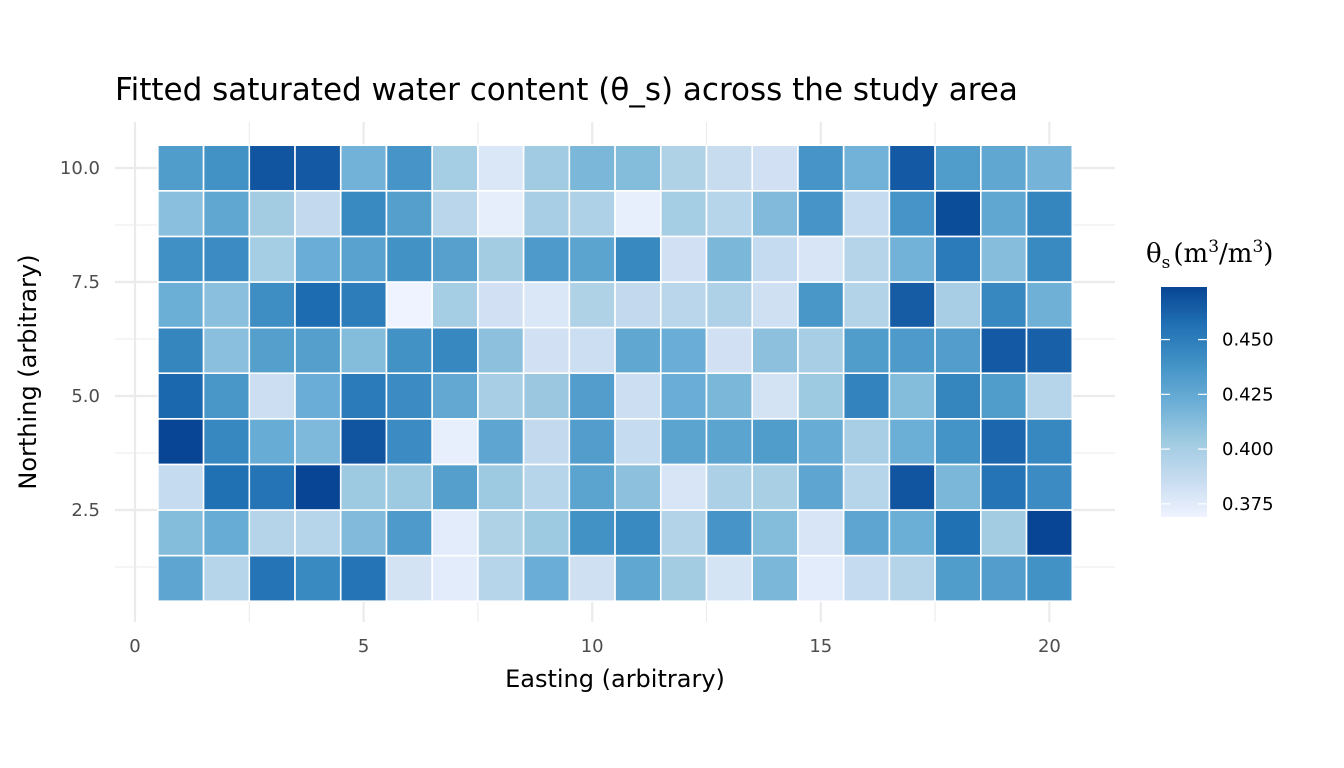 The height and width of the screenshot is (768, 1344). I want to click on heatmap-cell: (1, 2): 0.413, so click(181, 533).